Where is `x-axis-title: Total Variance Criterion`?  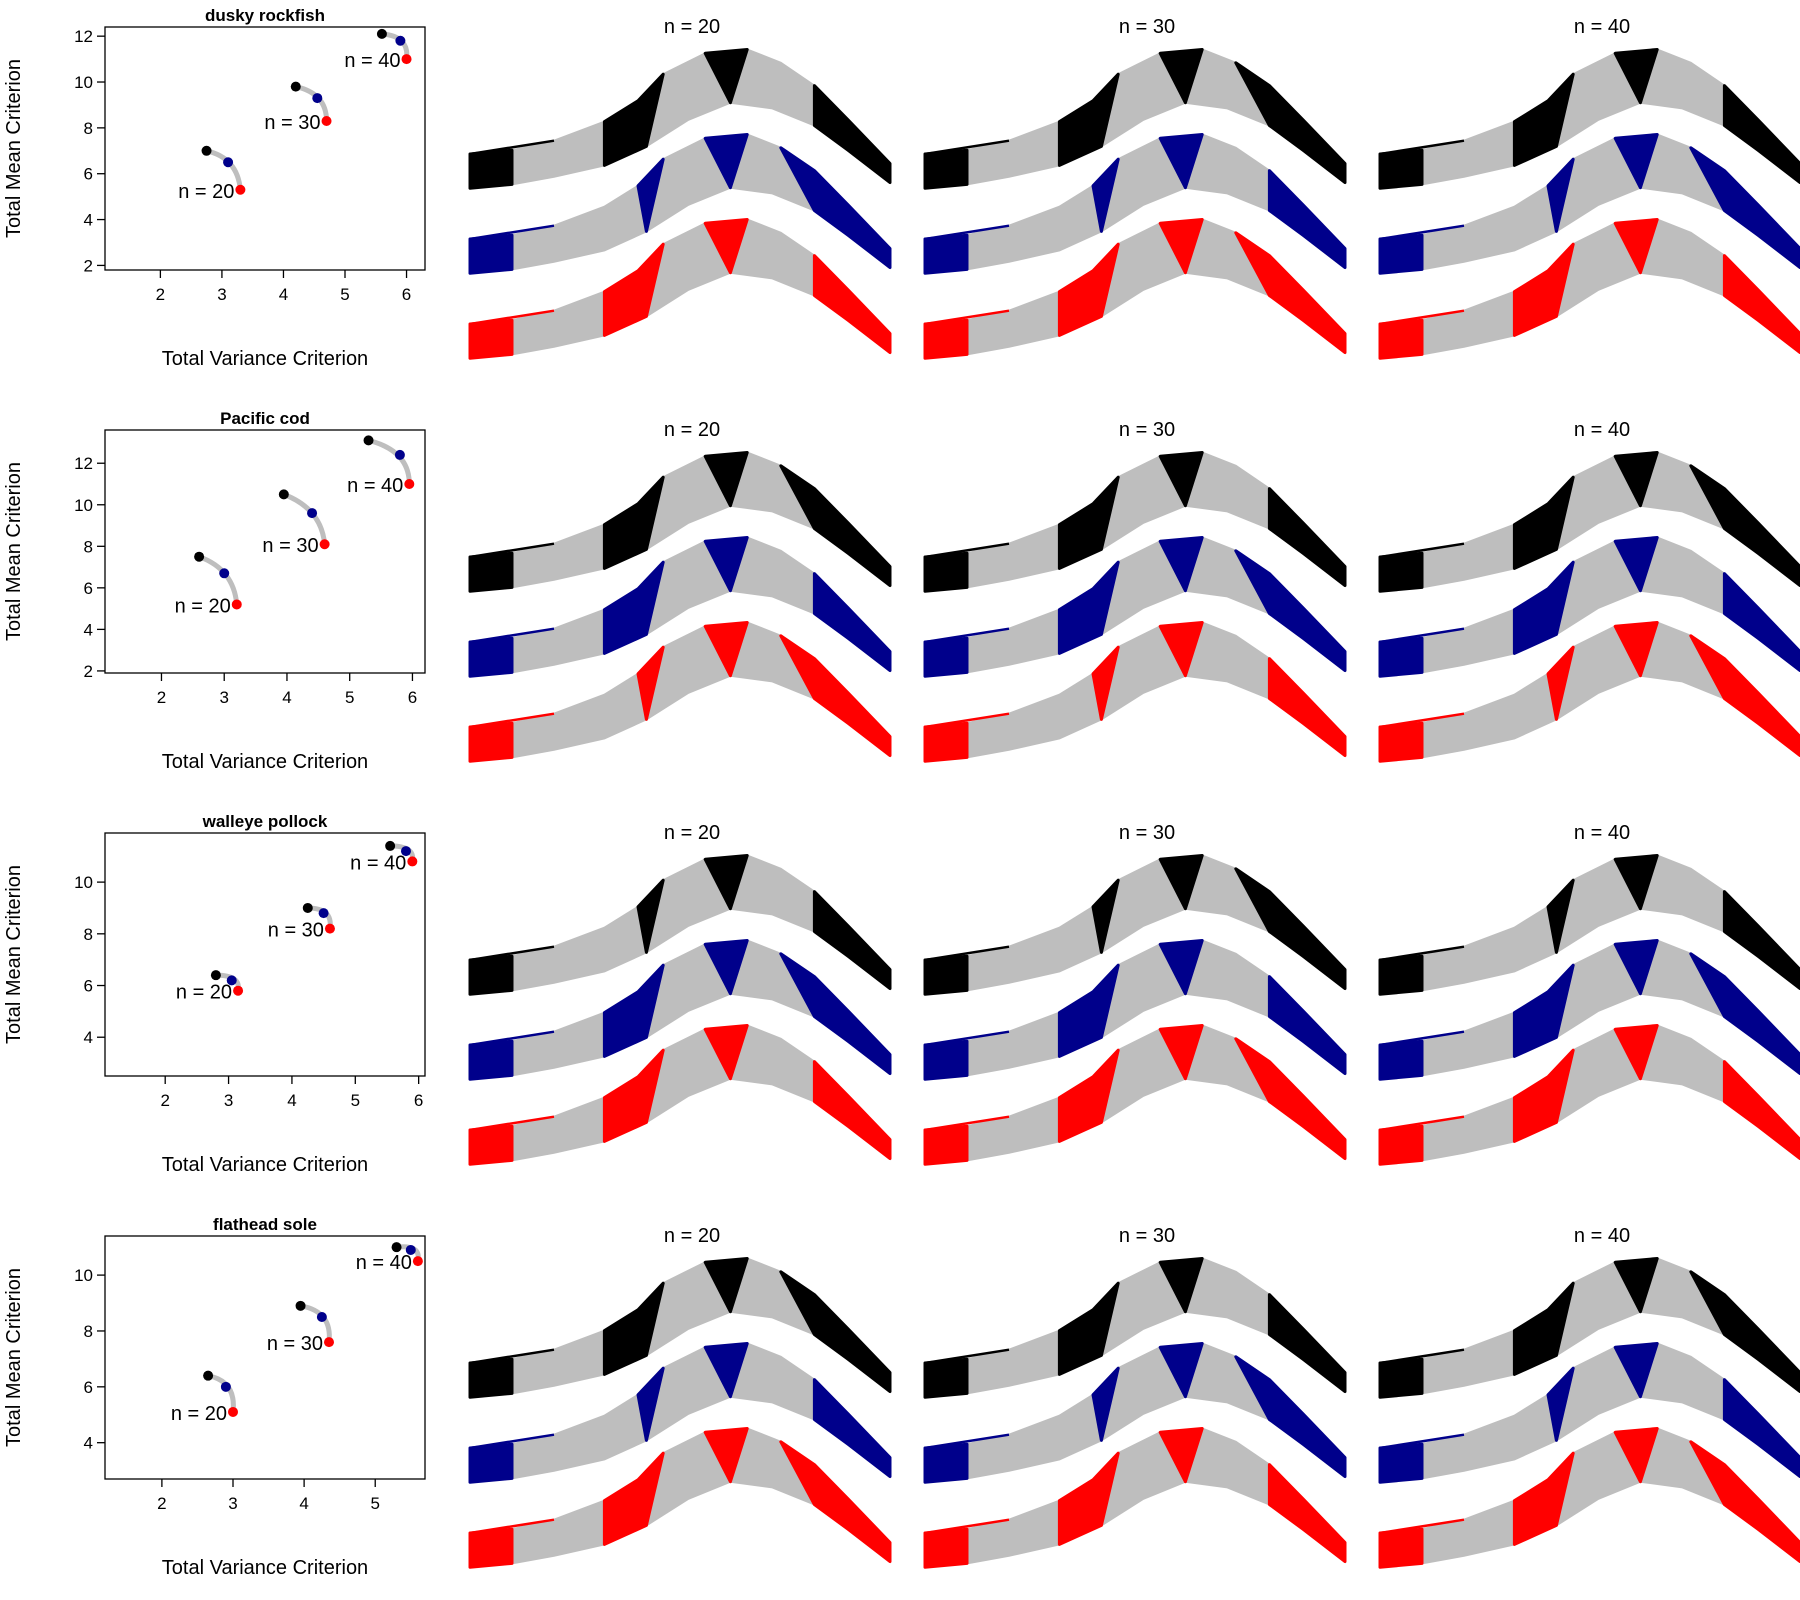
x-axis-title: Total Variance Criterion is located at coordinates (265, 1165).